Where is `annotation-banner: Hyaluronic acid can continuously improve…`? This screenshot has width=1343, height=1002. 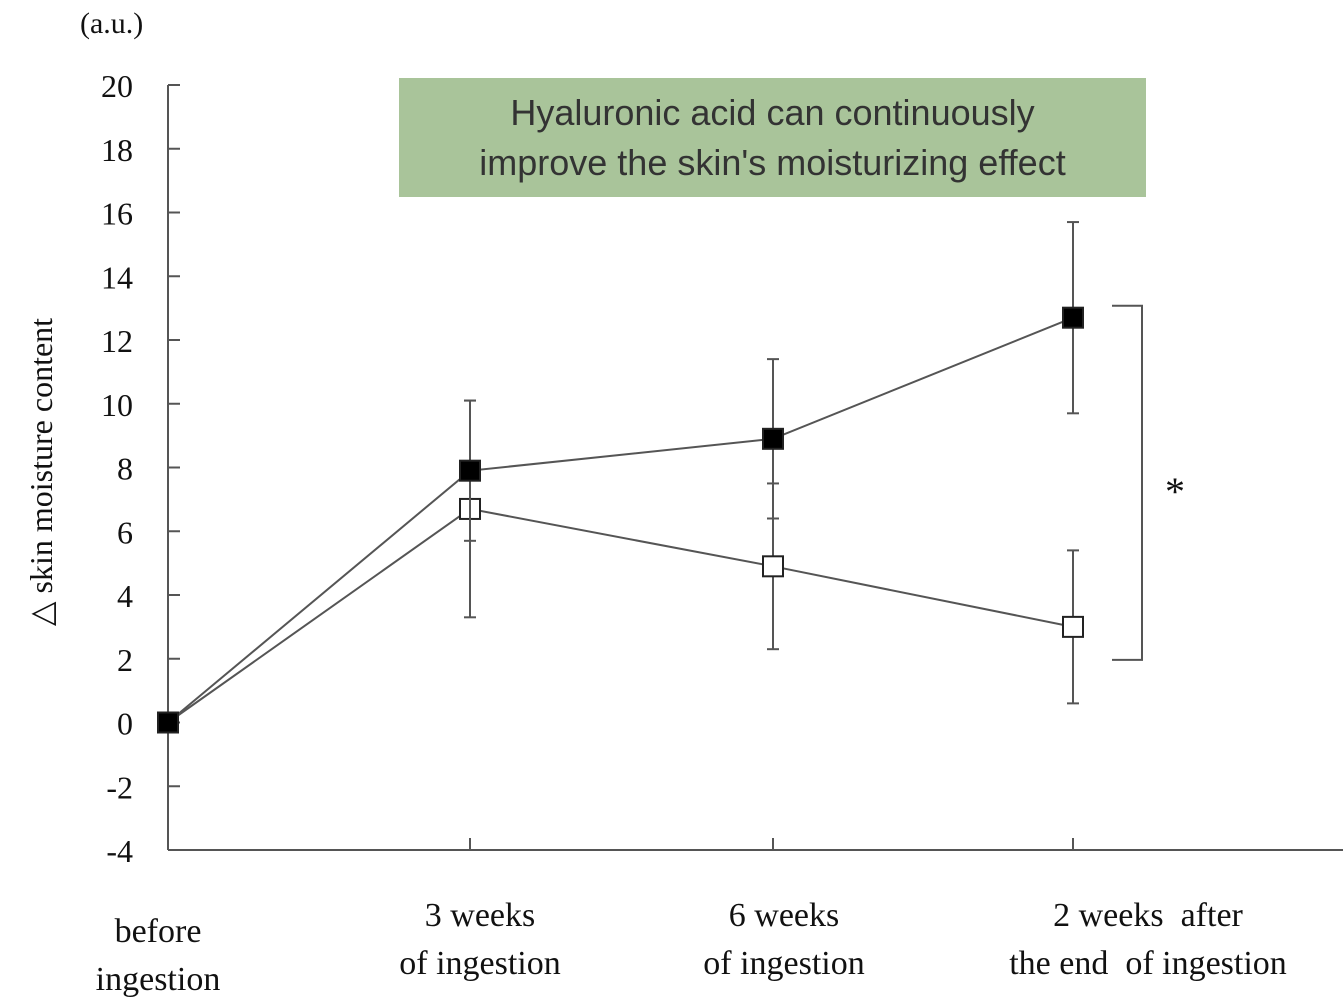
annotation-banner: Hyaluronic acid can continuously improve… is located at coordinates (772, 137).